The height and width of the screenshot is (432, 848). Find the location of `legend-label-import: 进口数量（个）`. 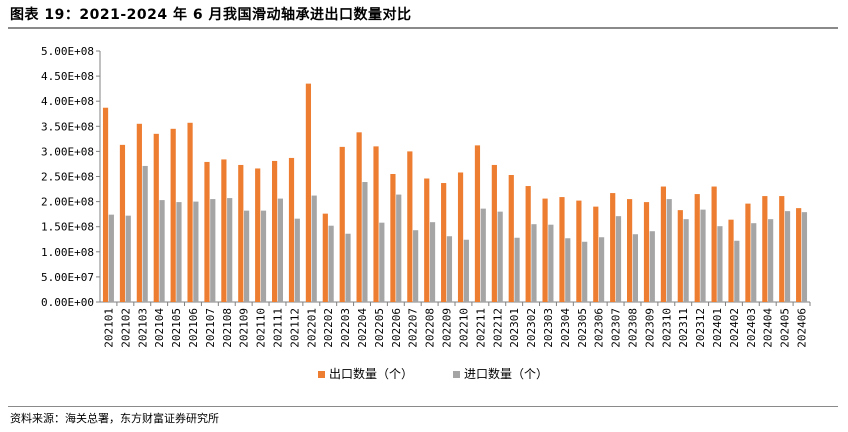

legend-label-import: 进口数量（个） is located at coordinates (506, 373).